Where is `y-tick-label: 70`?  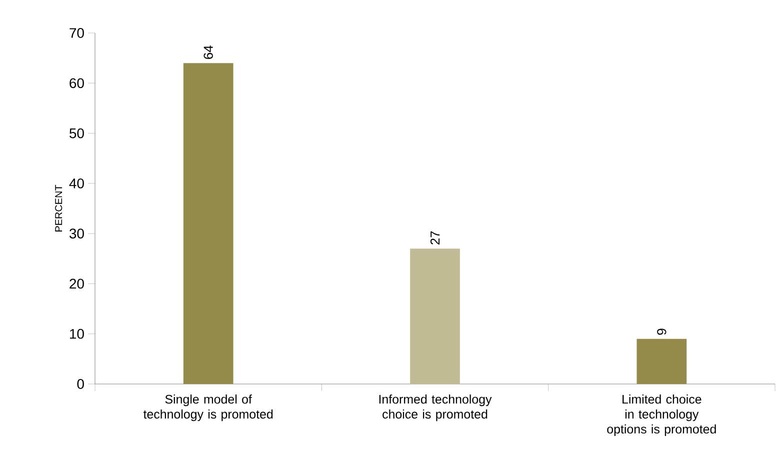
y-tick-label: 70 is located at coordinates (77, 33).